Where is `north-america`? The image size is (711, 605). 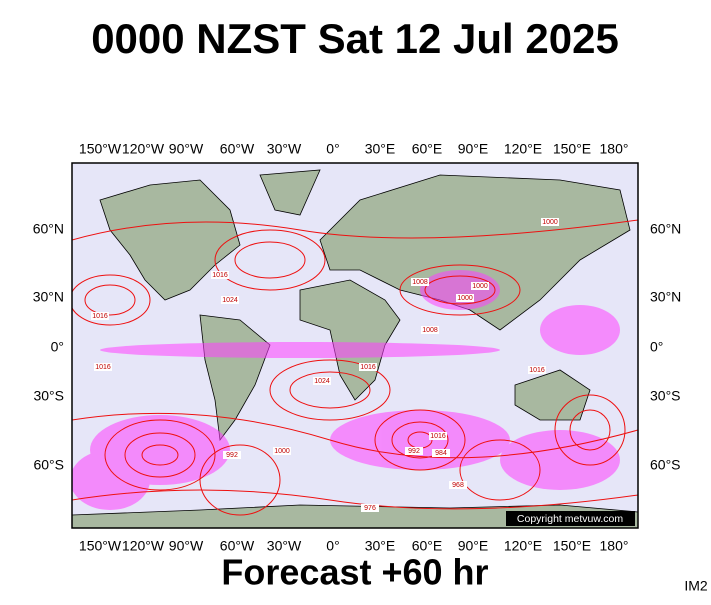
north-america is located at coordinates (170, 240).